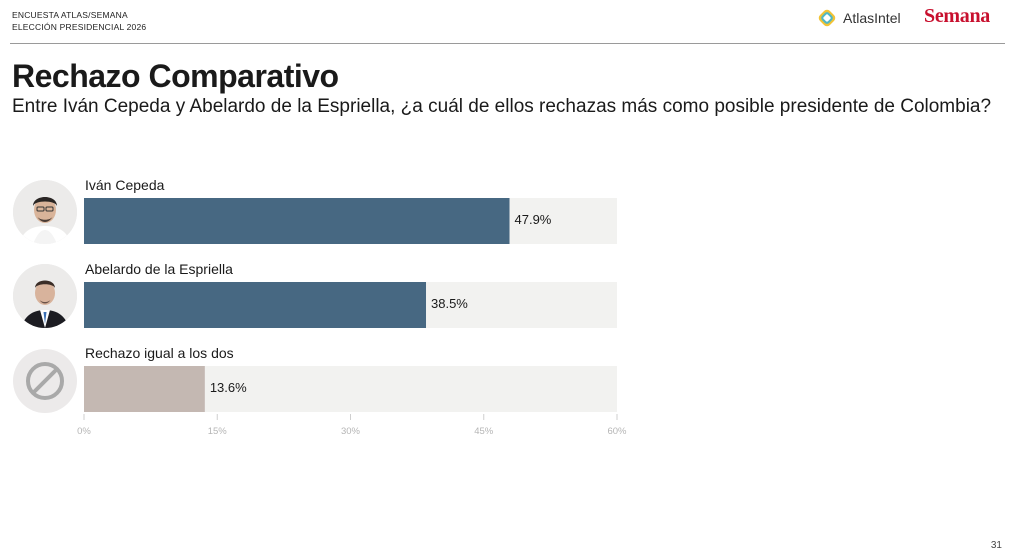 Image resolution: width=1024 pixels, height=557 pixels. What do you see at coordinates (297, 221) in the screenshot?
I see `bar-ivan-cepeda` at bounding box center [297, 221].